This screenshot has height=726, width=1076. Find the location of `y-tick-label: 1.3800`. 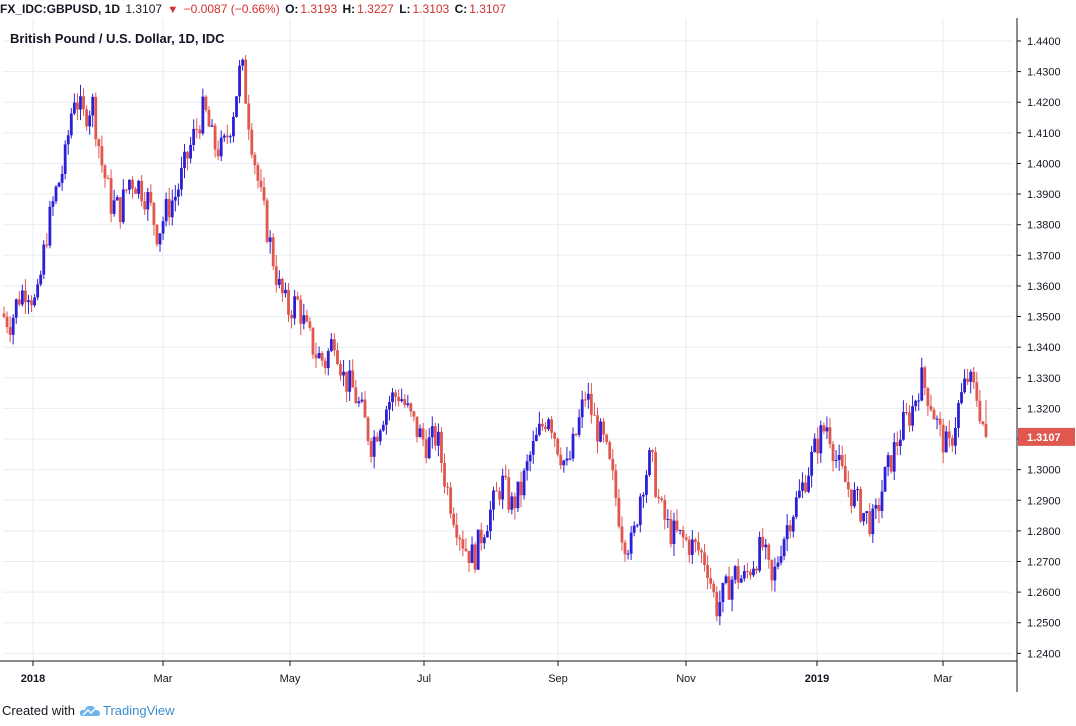

y-tick-label: 1.3800 is located at coordinates (1044, 226).